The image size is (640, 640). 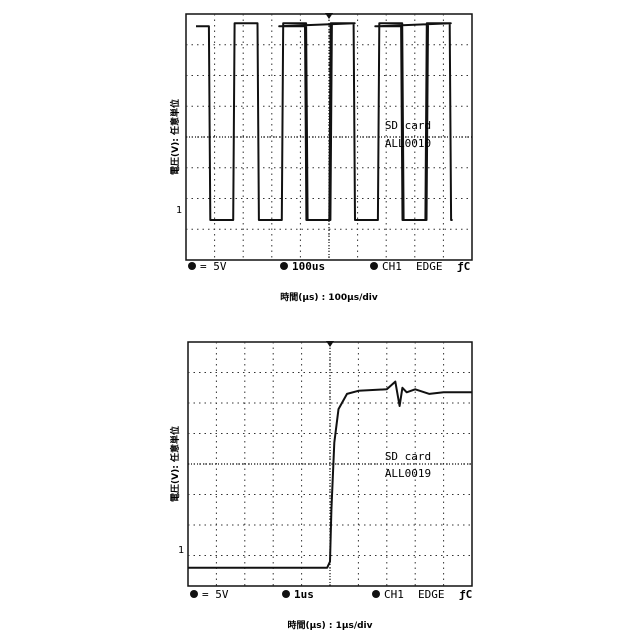 What do you see at coordinates (329, 297) in the screenshot?
I see `x-axis-label: 時間(μs) : 100μs/div` at bounding box center [329, 297].